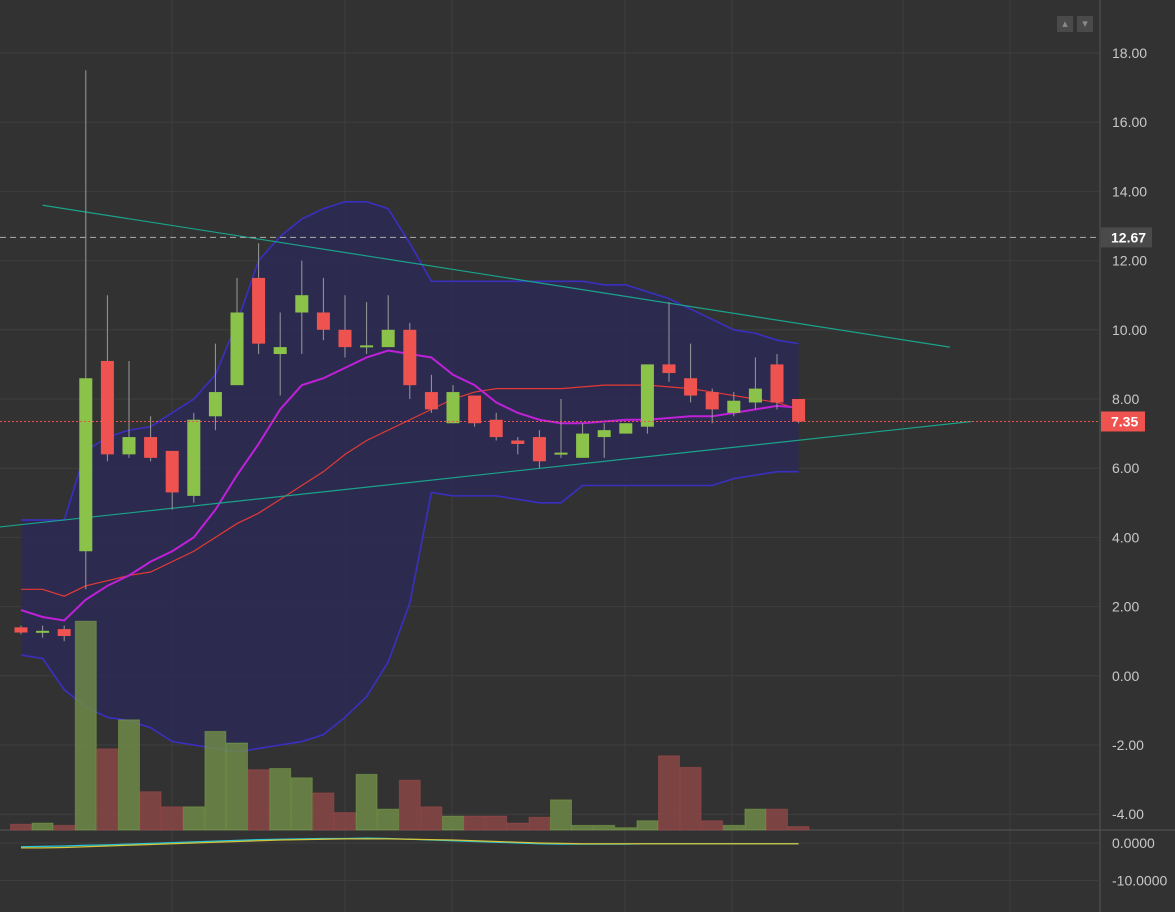 The image size is (1175, 912). I want to click on y-tick-label: 6.00, so click(1125, 468).